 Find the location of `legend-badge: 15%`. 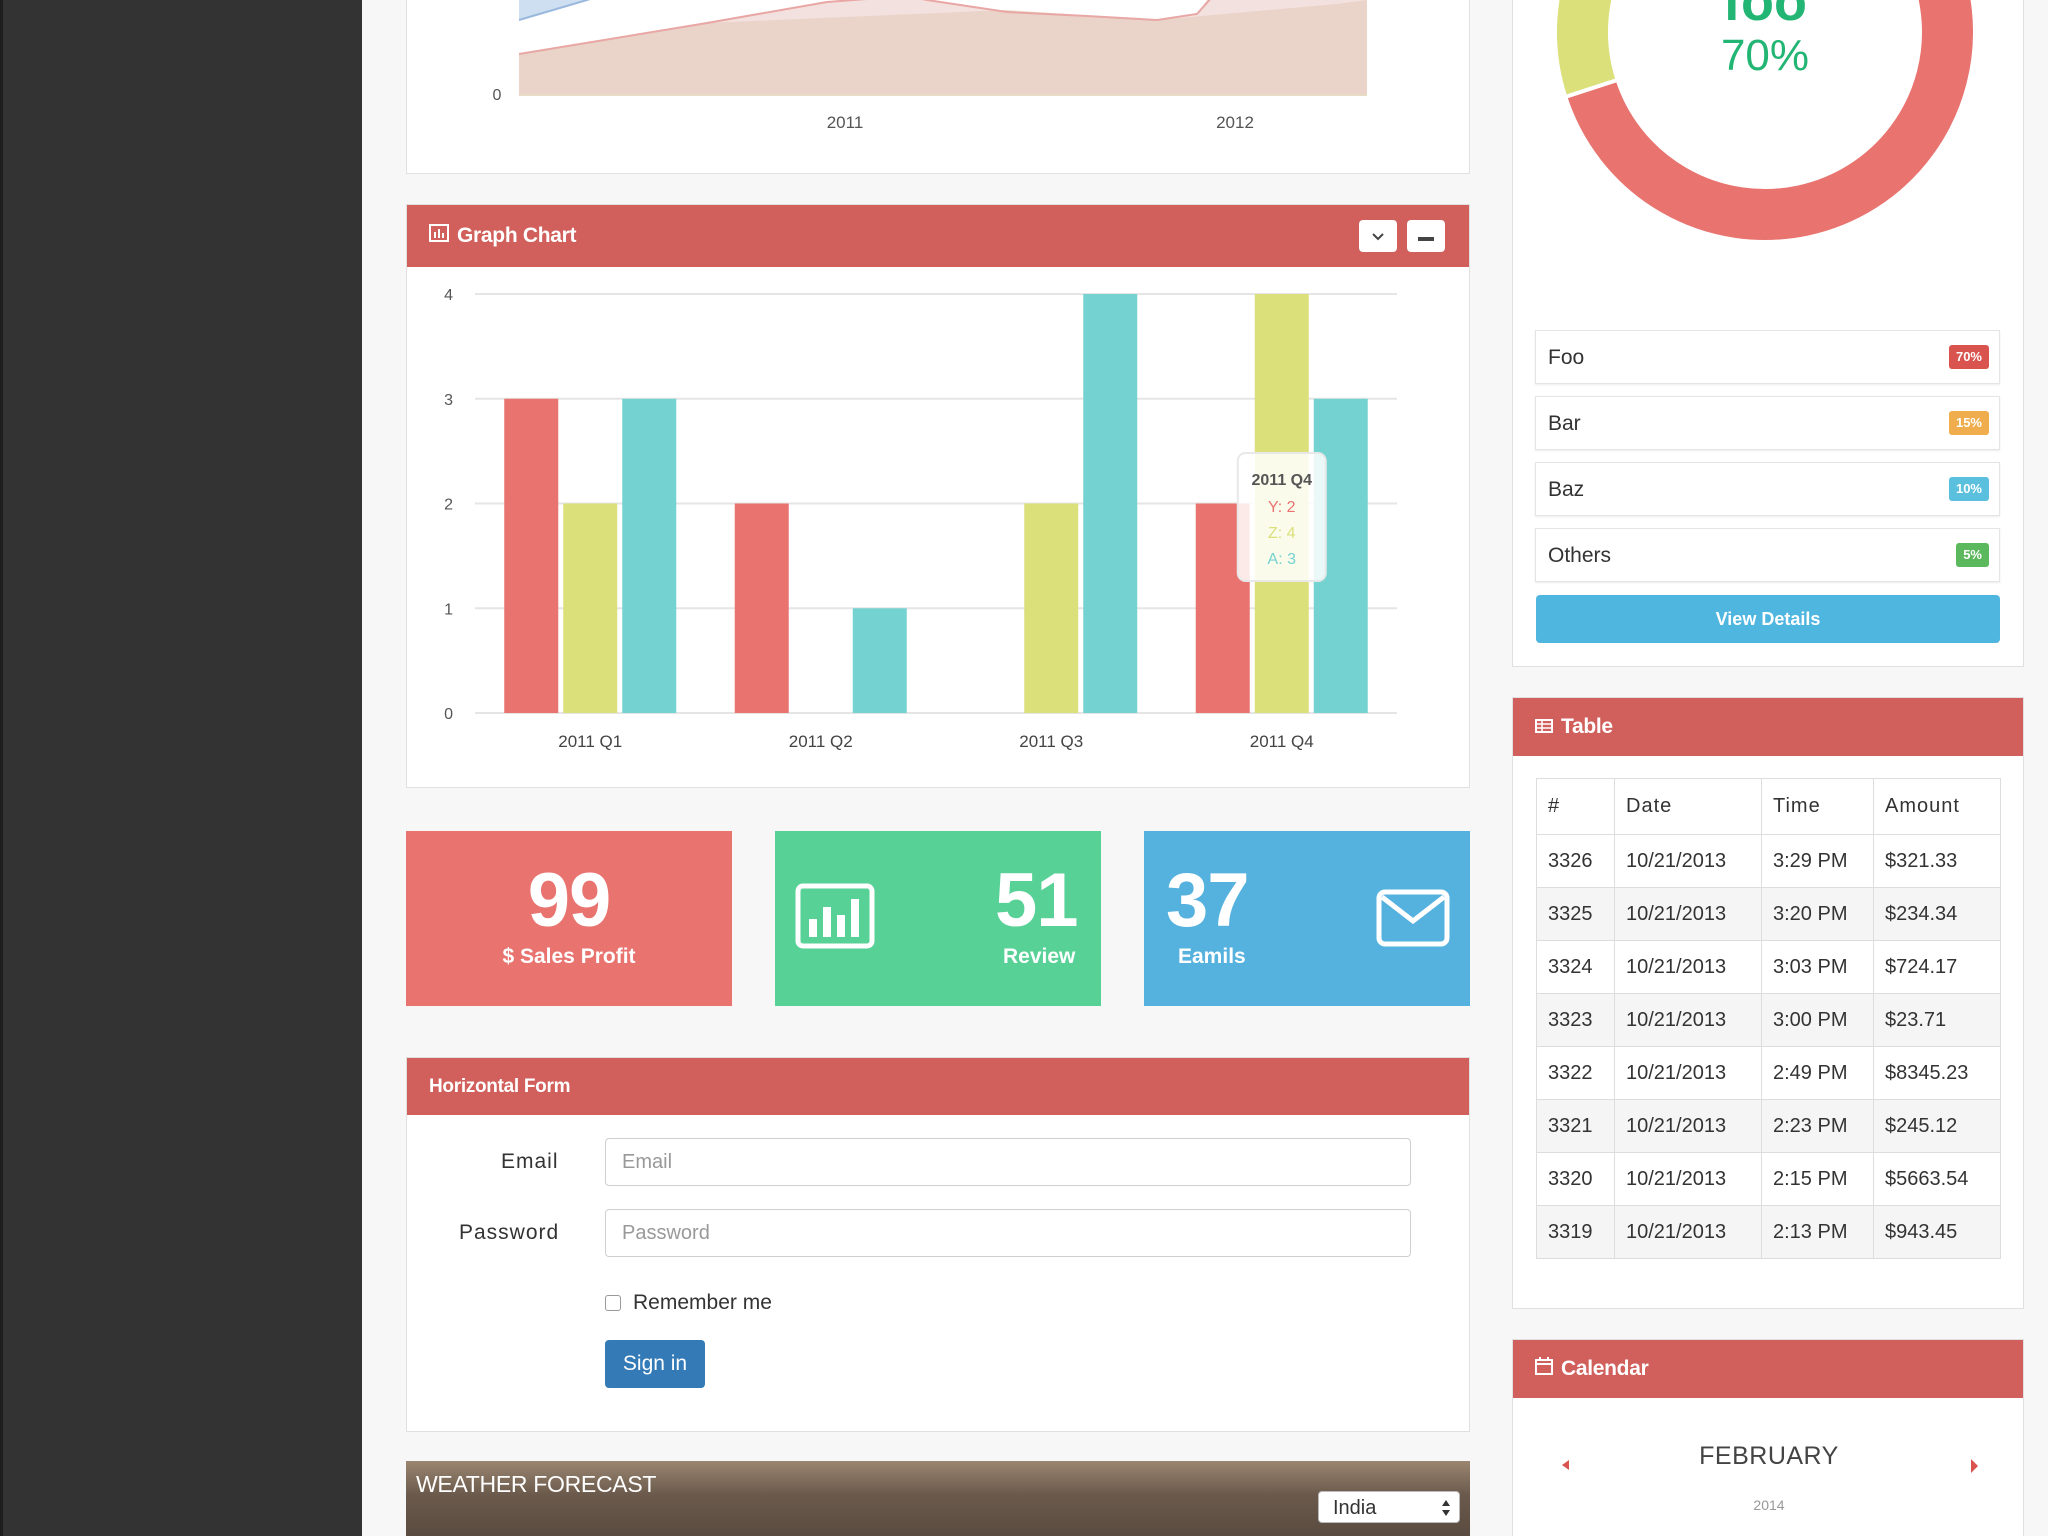

legend-badge: 15% is located at coordinates (1968, 423).